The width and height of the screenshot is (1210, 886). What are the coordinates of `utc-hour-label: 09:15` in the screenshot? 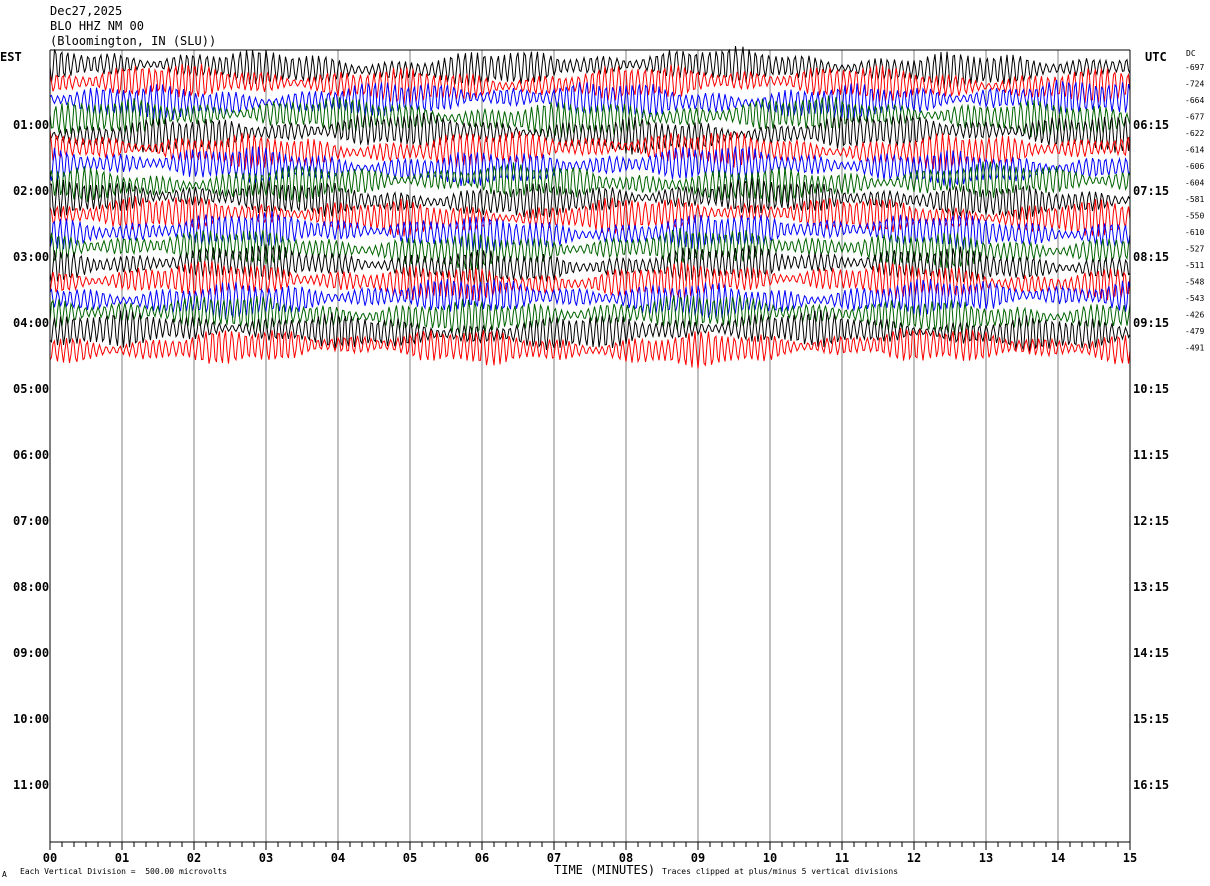 It's located at (1151, 323).